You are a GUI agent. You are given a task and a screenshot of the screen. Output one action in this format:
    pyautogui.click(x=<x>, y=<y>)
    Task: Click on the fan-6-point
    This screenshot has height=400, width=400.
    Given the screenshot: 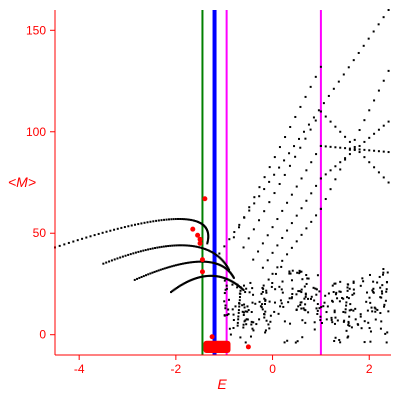 What is the action you would take?
    pyautogui.click(x=335, y=179)
    